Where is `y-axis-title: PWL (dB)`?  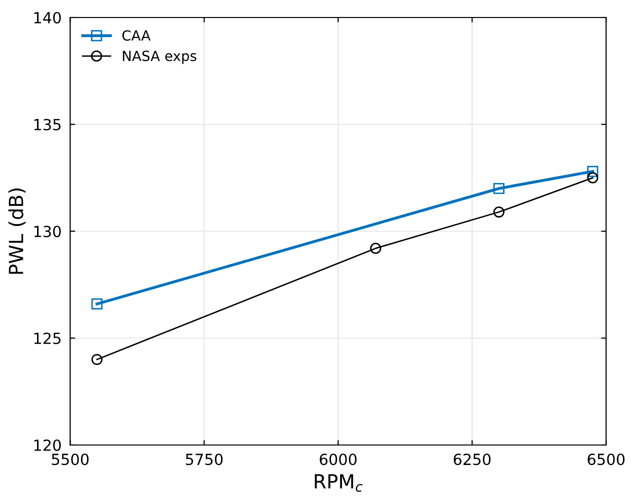 y-axis-title: PWL (dB) is located at coordinates (17, 231).